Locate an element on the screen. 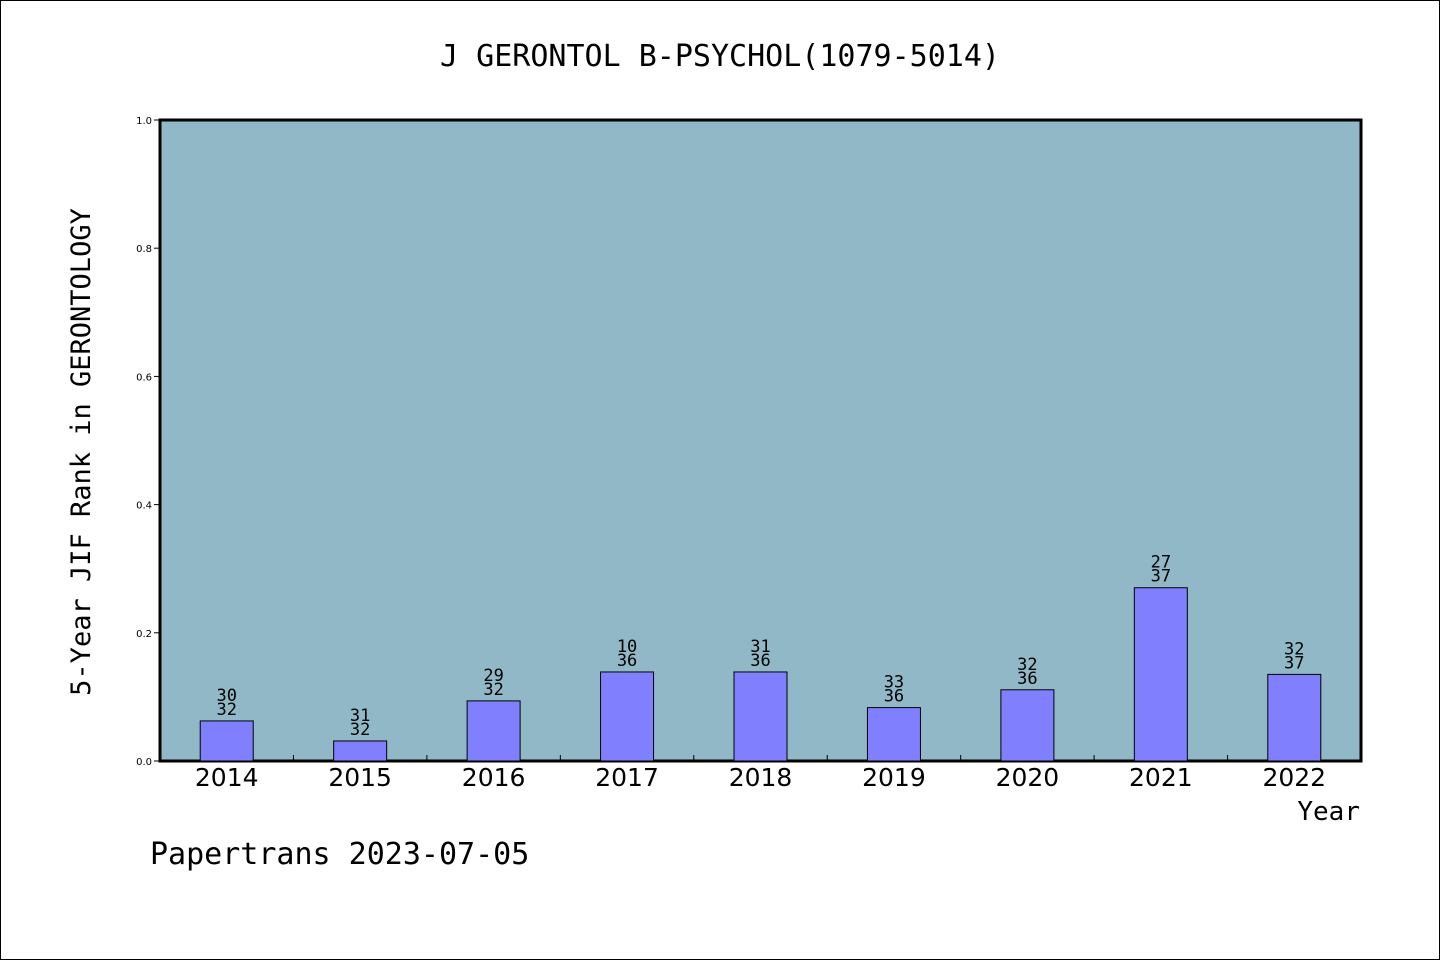 The width and height of the screenshot is (1440, 960). bar-rank-label: 27 is located at coordinates (1161, 563).